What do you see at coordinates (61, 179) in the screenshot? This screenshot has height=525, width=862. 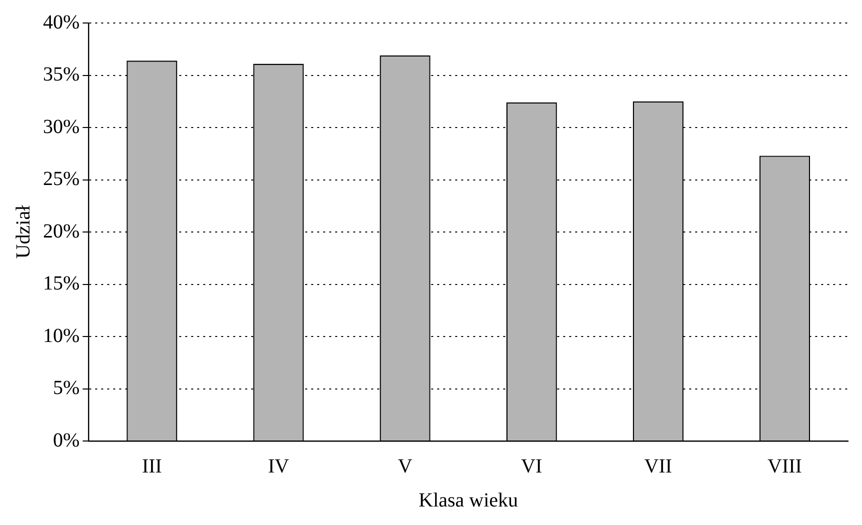 I see `y-tick-label: 25%` at bounding box center [61, 179].